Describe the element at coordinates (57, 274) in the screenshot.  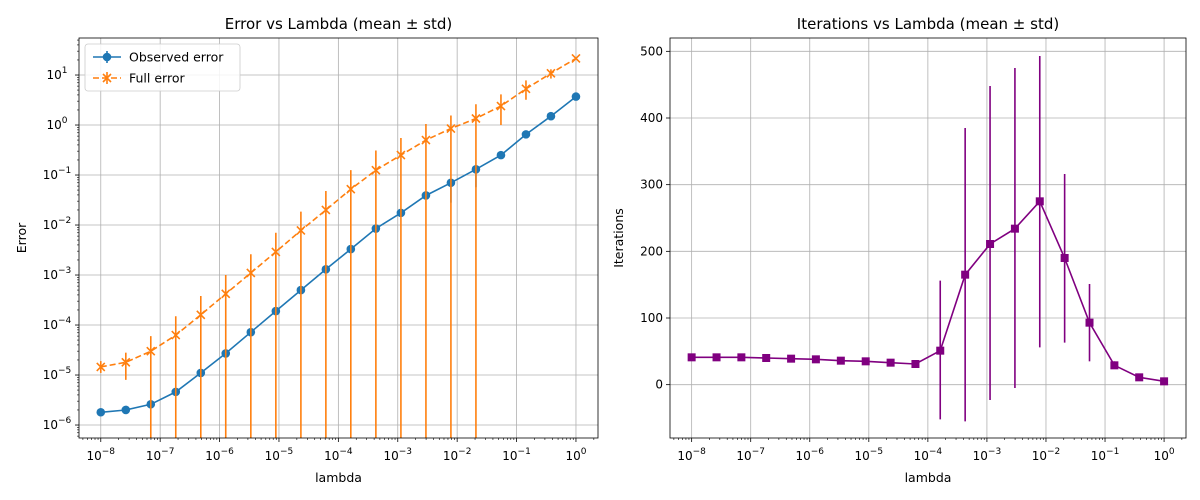
I see `y-tick-label: 10⁻³` at that location.